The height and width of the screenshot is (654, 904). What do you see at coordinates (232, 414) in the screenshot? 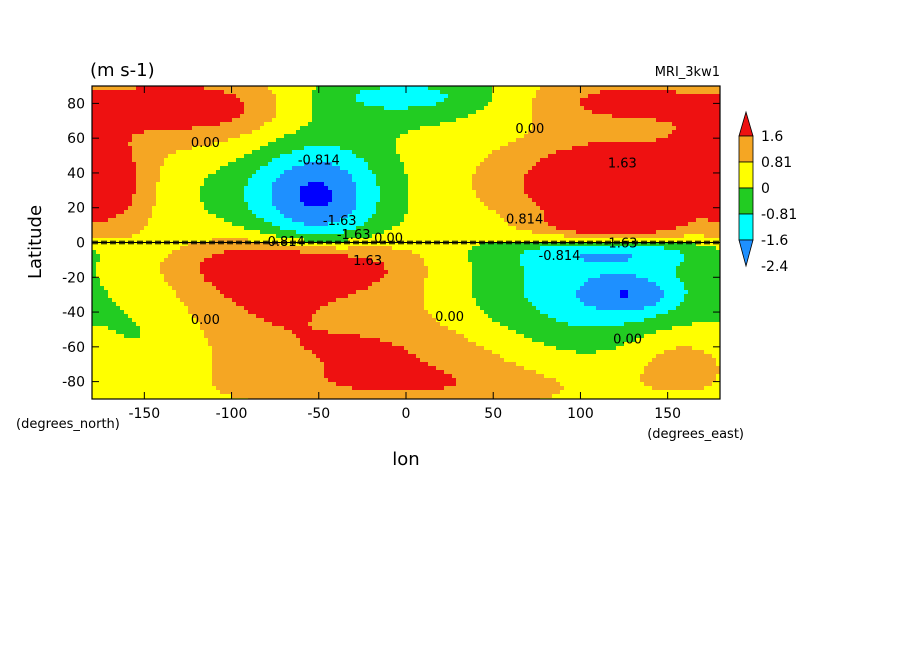
I see `x-tick-label: -100` at bounding box center [232, 414].